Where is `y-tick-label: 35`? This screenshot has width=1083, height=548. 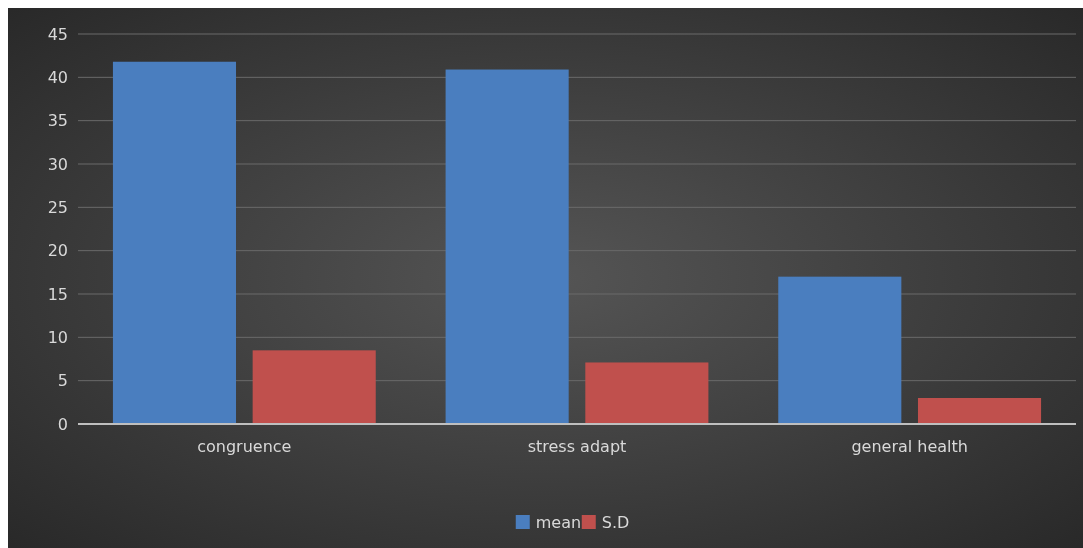
y-tick-label: 35 is located at coordinates (57, 121).